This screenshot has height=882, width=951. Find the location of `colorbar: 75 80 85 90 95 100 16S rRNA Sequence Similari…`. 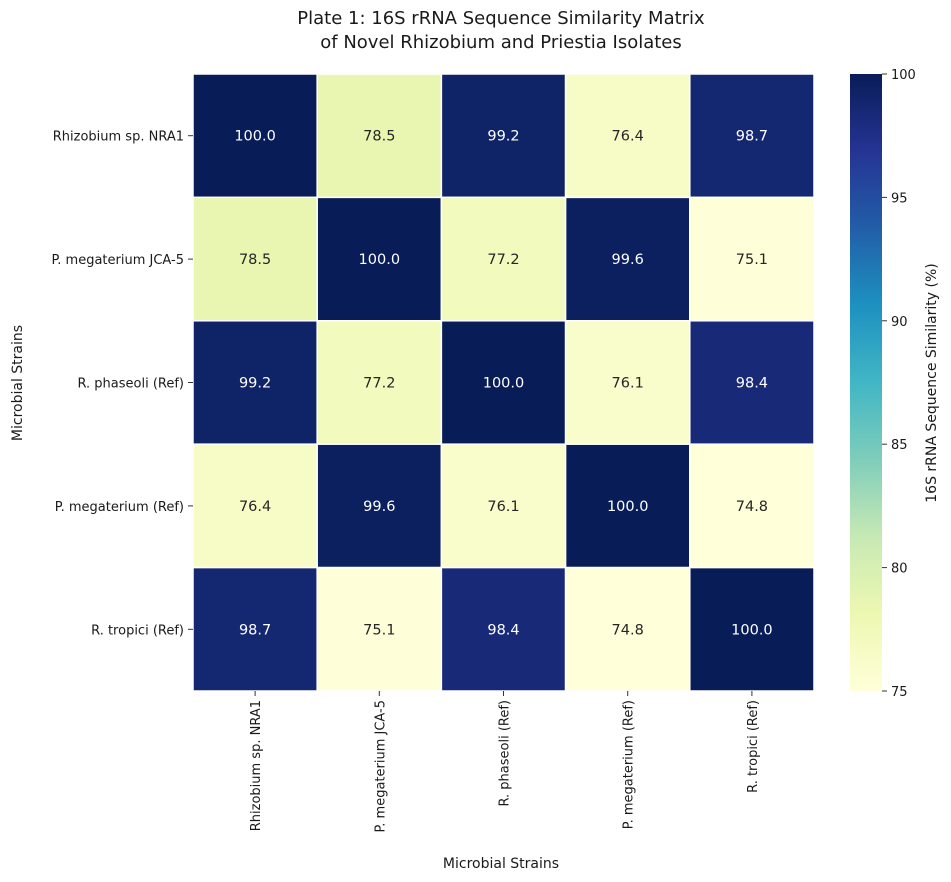

colorbar: 75 80 85 90 95 100 16S rRNA Sequence Similari… is located at coordinates (895, 384).